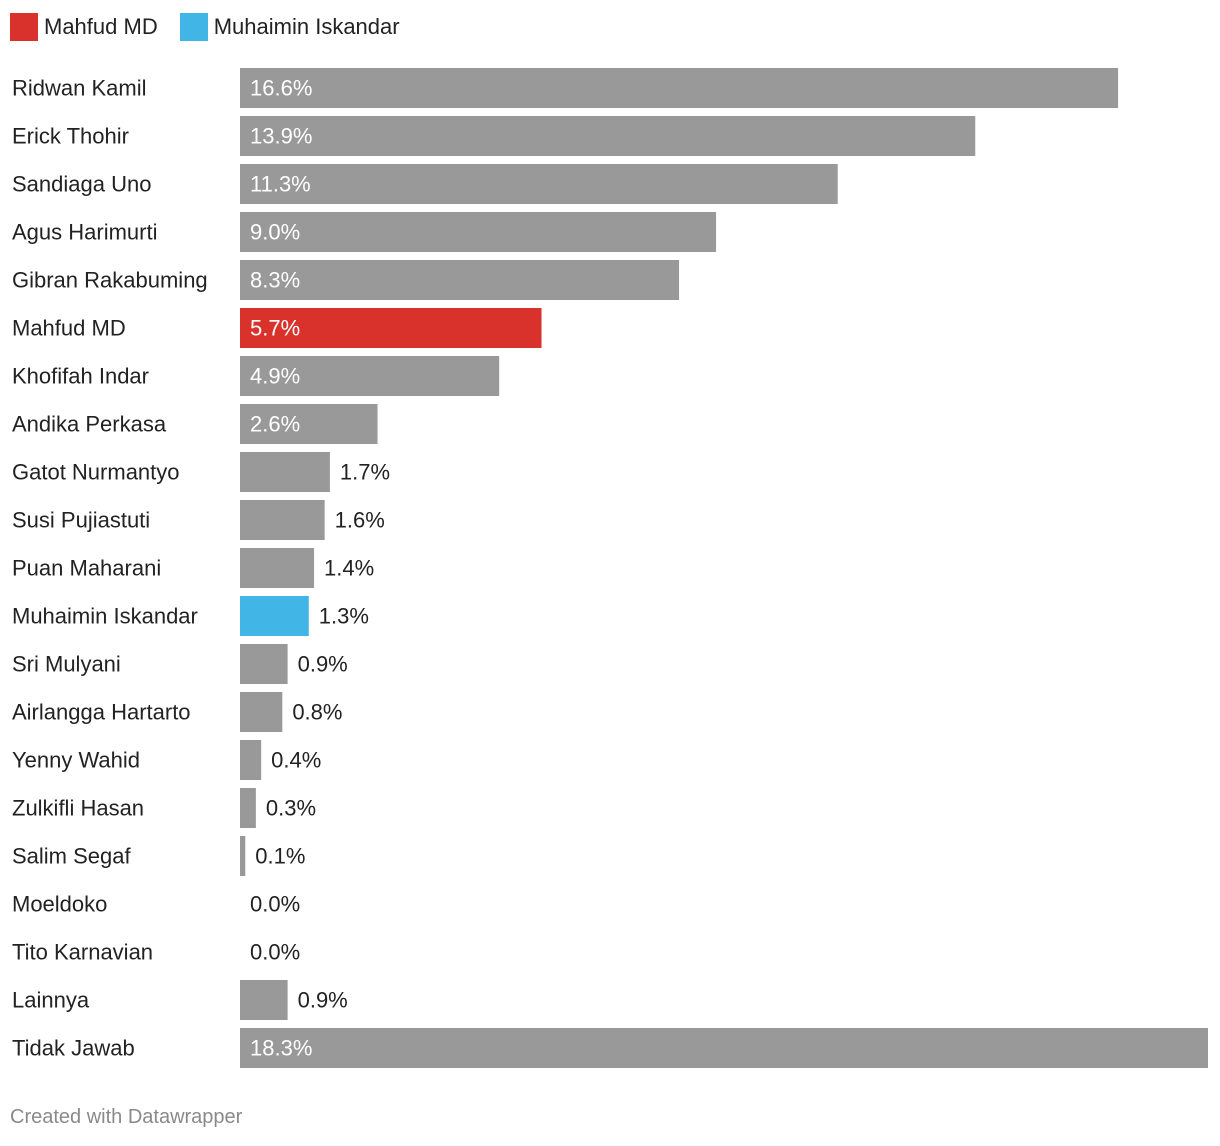 Image resolution: width=1220 pixels, height=1146 pixels. I want to click on value-label-sri-mulyani: 0.9%, so click(323, 664).